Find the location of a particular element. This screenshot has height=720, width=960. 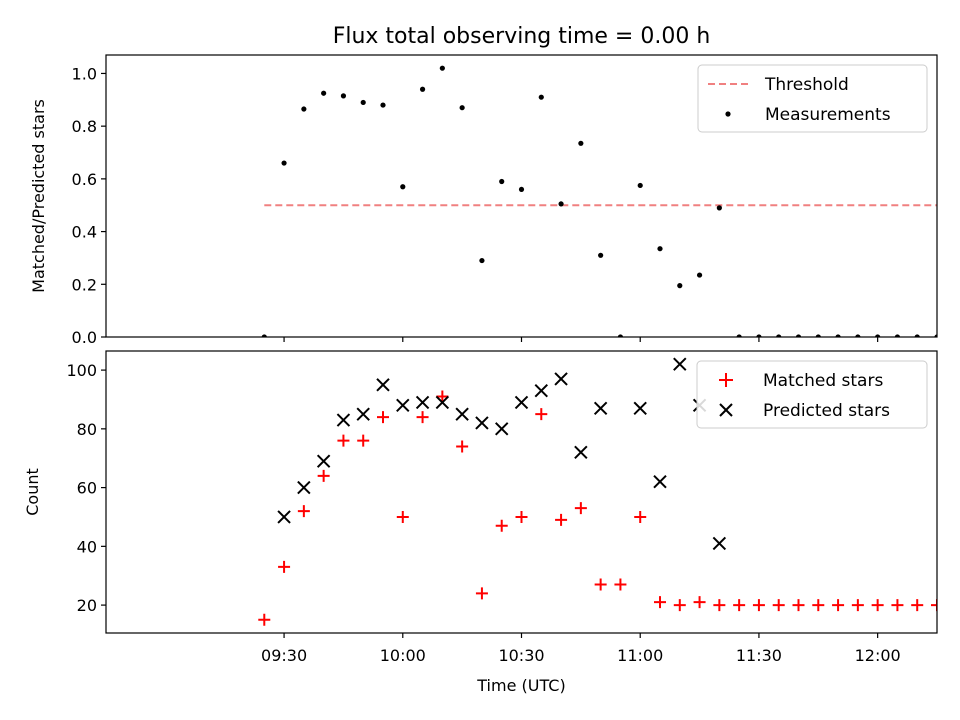

bottom-y-tick-label: 100 is located at coordinates (81, 370).